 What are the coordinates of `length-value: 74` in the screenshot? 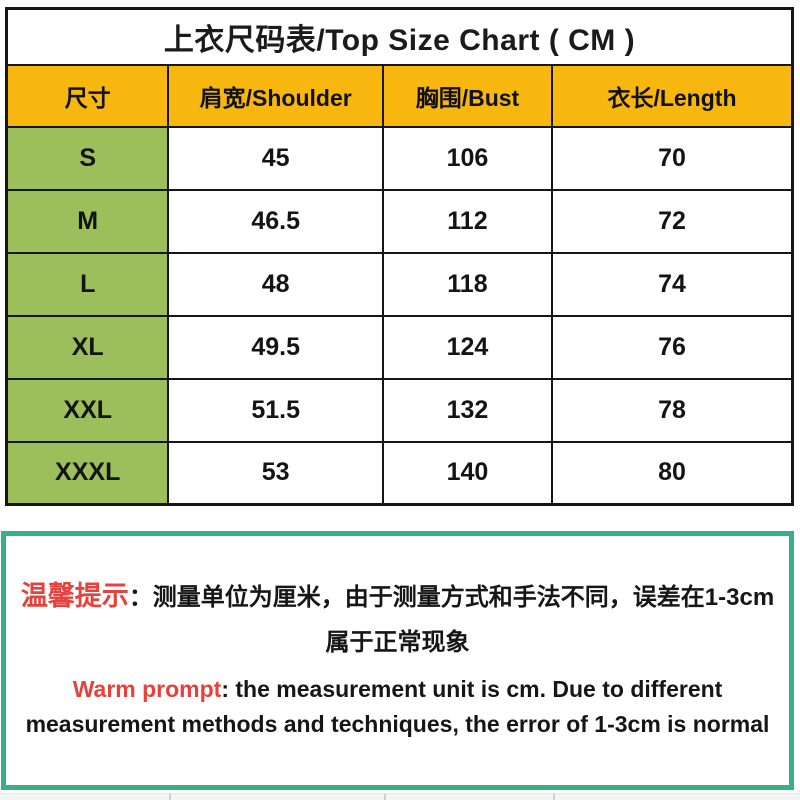 It's located at (672, 284).